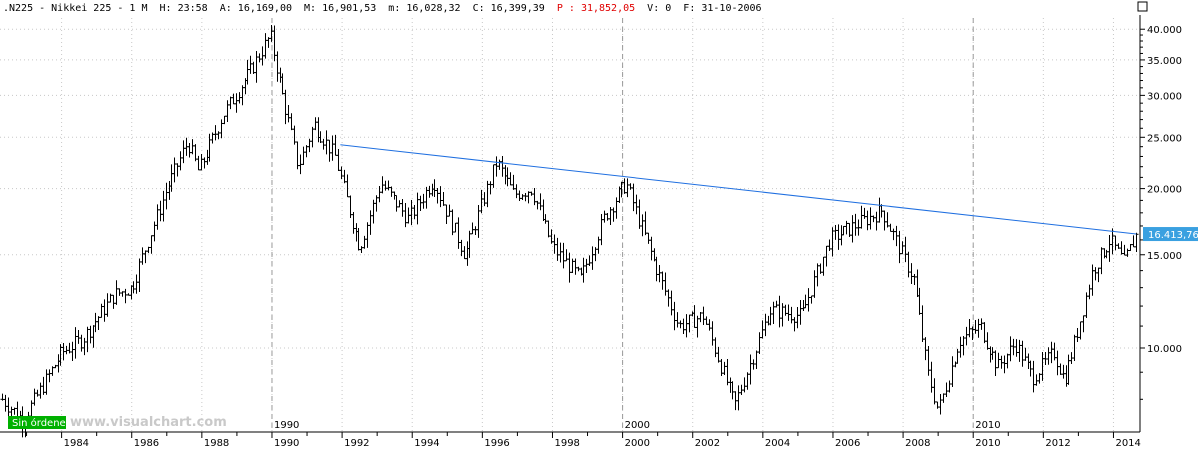 This screenshot has height=452, width=1200. What do you see at coordinates (722, 8) in the screenshot?
I see `header-date: F: 31-10-2006` at bounding box center [722, 8].